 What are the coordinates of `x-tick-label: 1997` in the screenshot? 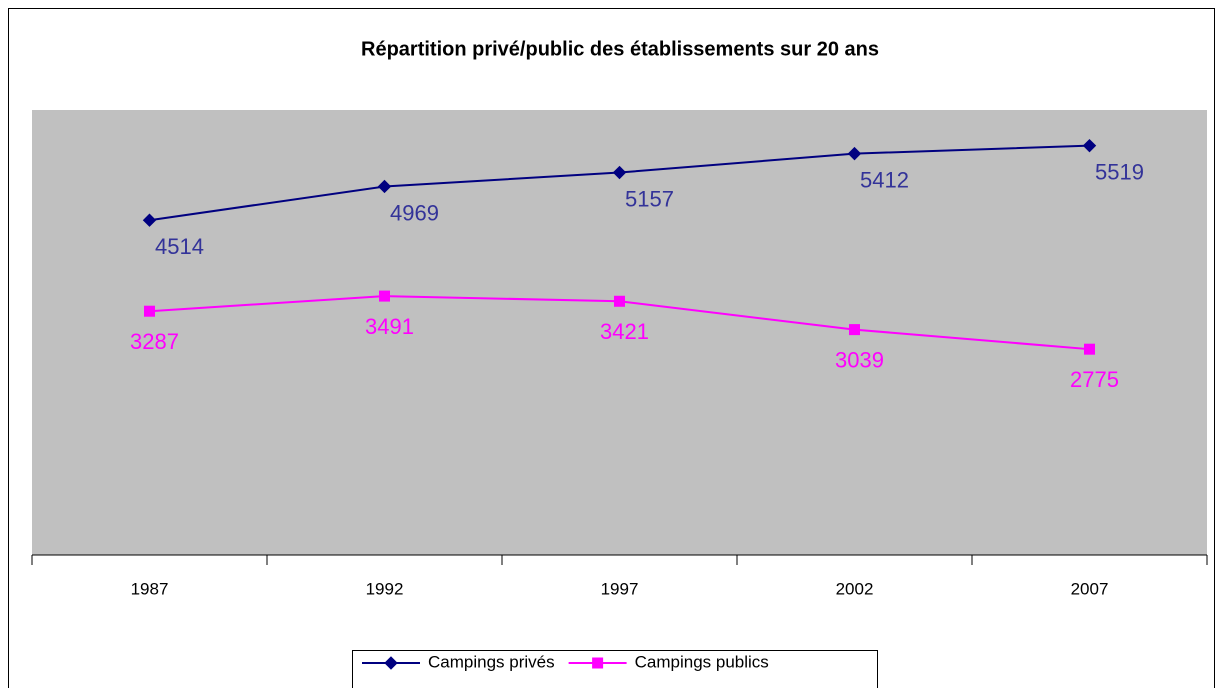 It's located at (620, 588).